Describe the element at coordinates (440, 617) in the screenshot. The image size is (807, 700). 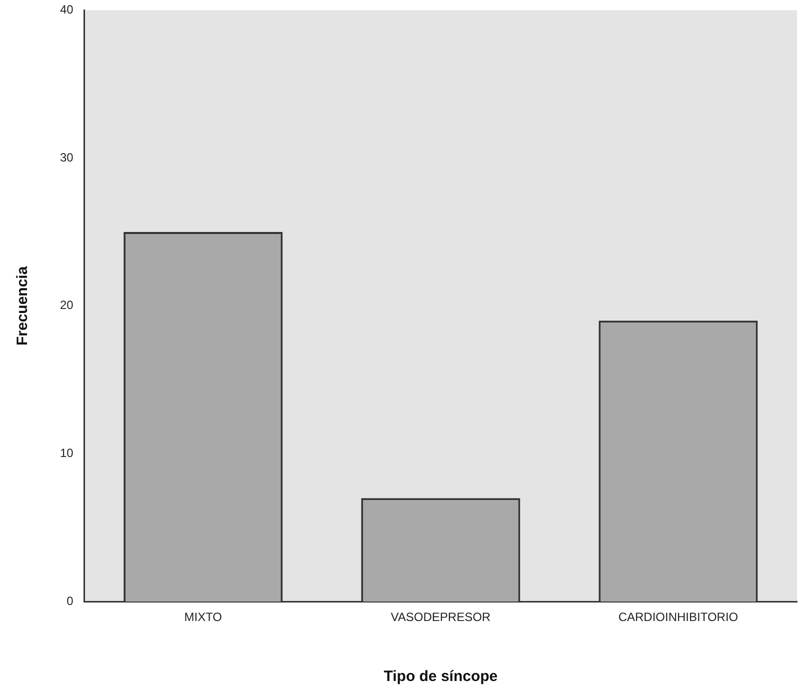
I see `x-tick-label: VASODEPRESOR` at that location.